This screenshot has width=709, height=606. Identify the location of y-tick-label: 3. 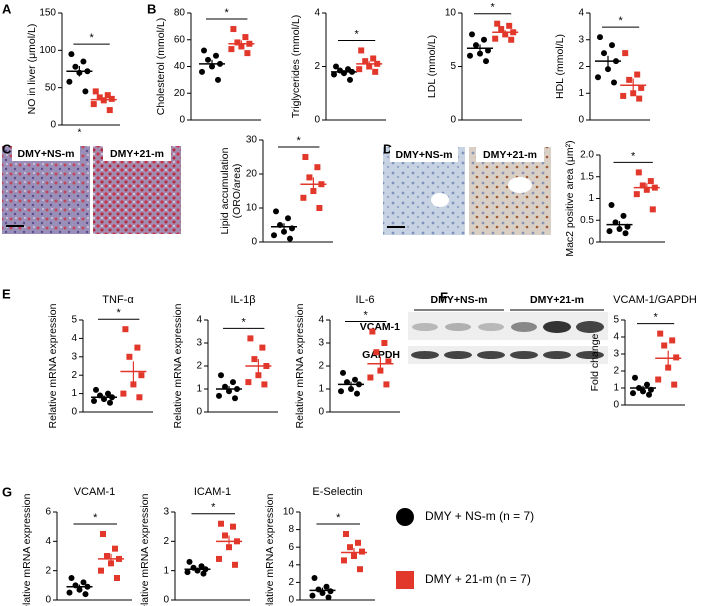
(199, 343).